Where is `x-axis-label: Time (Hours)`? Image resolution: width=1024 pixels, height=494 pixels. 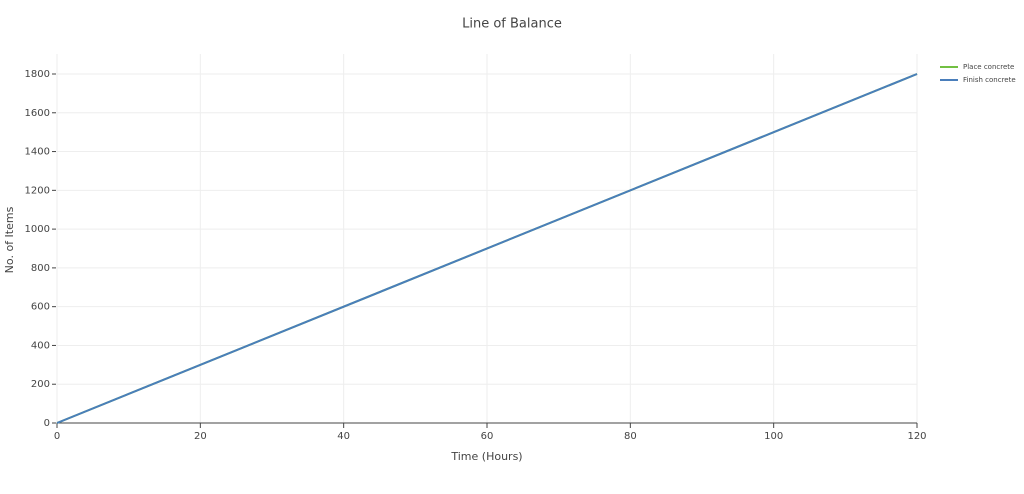 x-axis-label: Time (Hours) is located at coordinates (486, 456).